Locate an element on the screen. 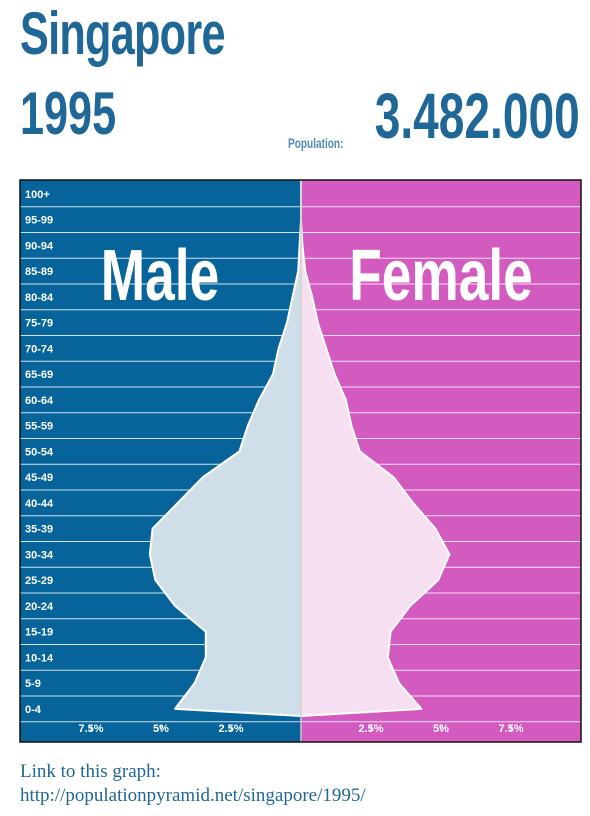 Image resolution: width=590 pixels, height=816 pixels. female-x-tick-label: 2.5% is located at coordinates (370, 729).